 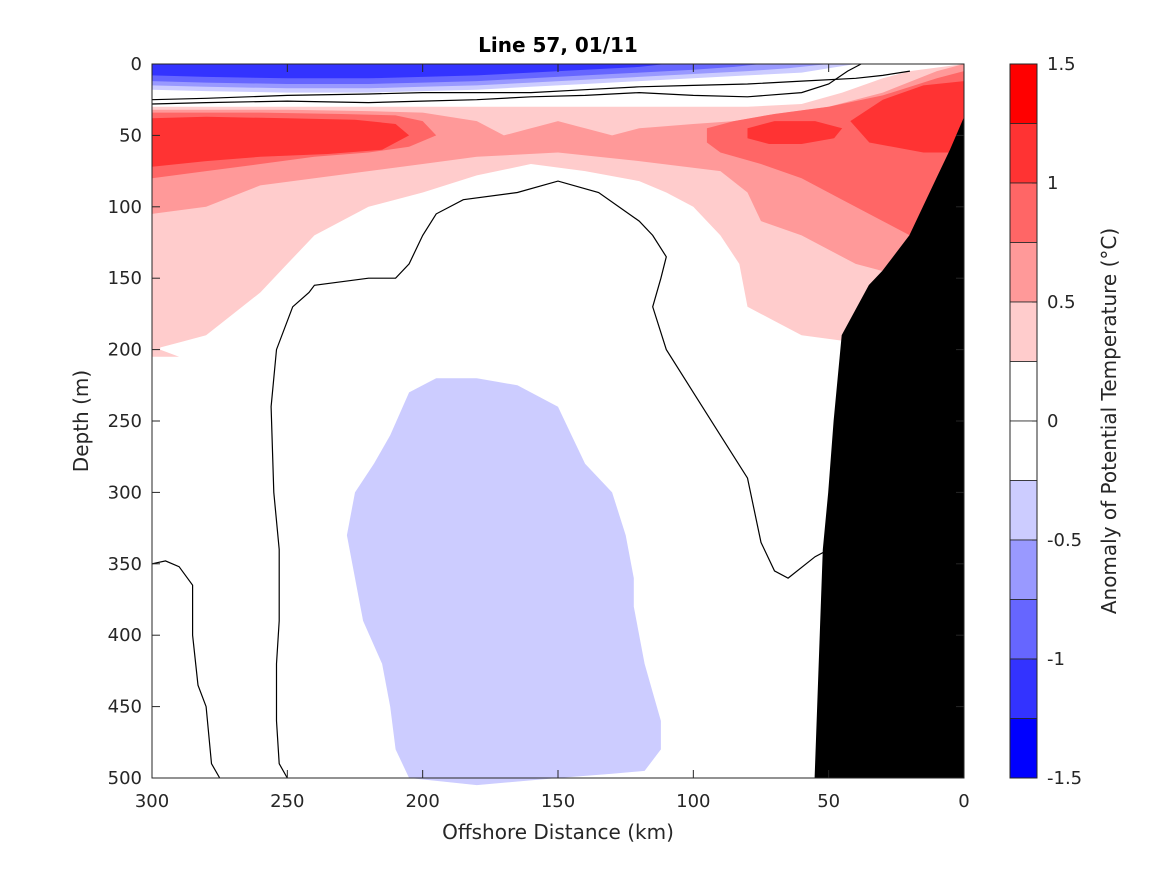 What do you see at coordinates (125, 207) in the screenshot?
I see `y-tick-label: 100` at bounding box center [125, 207].